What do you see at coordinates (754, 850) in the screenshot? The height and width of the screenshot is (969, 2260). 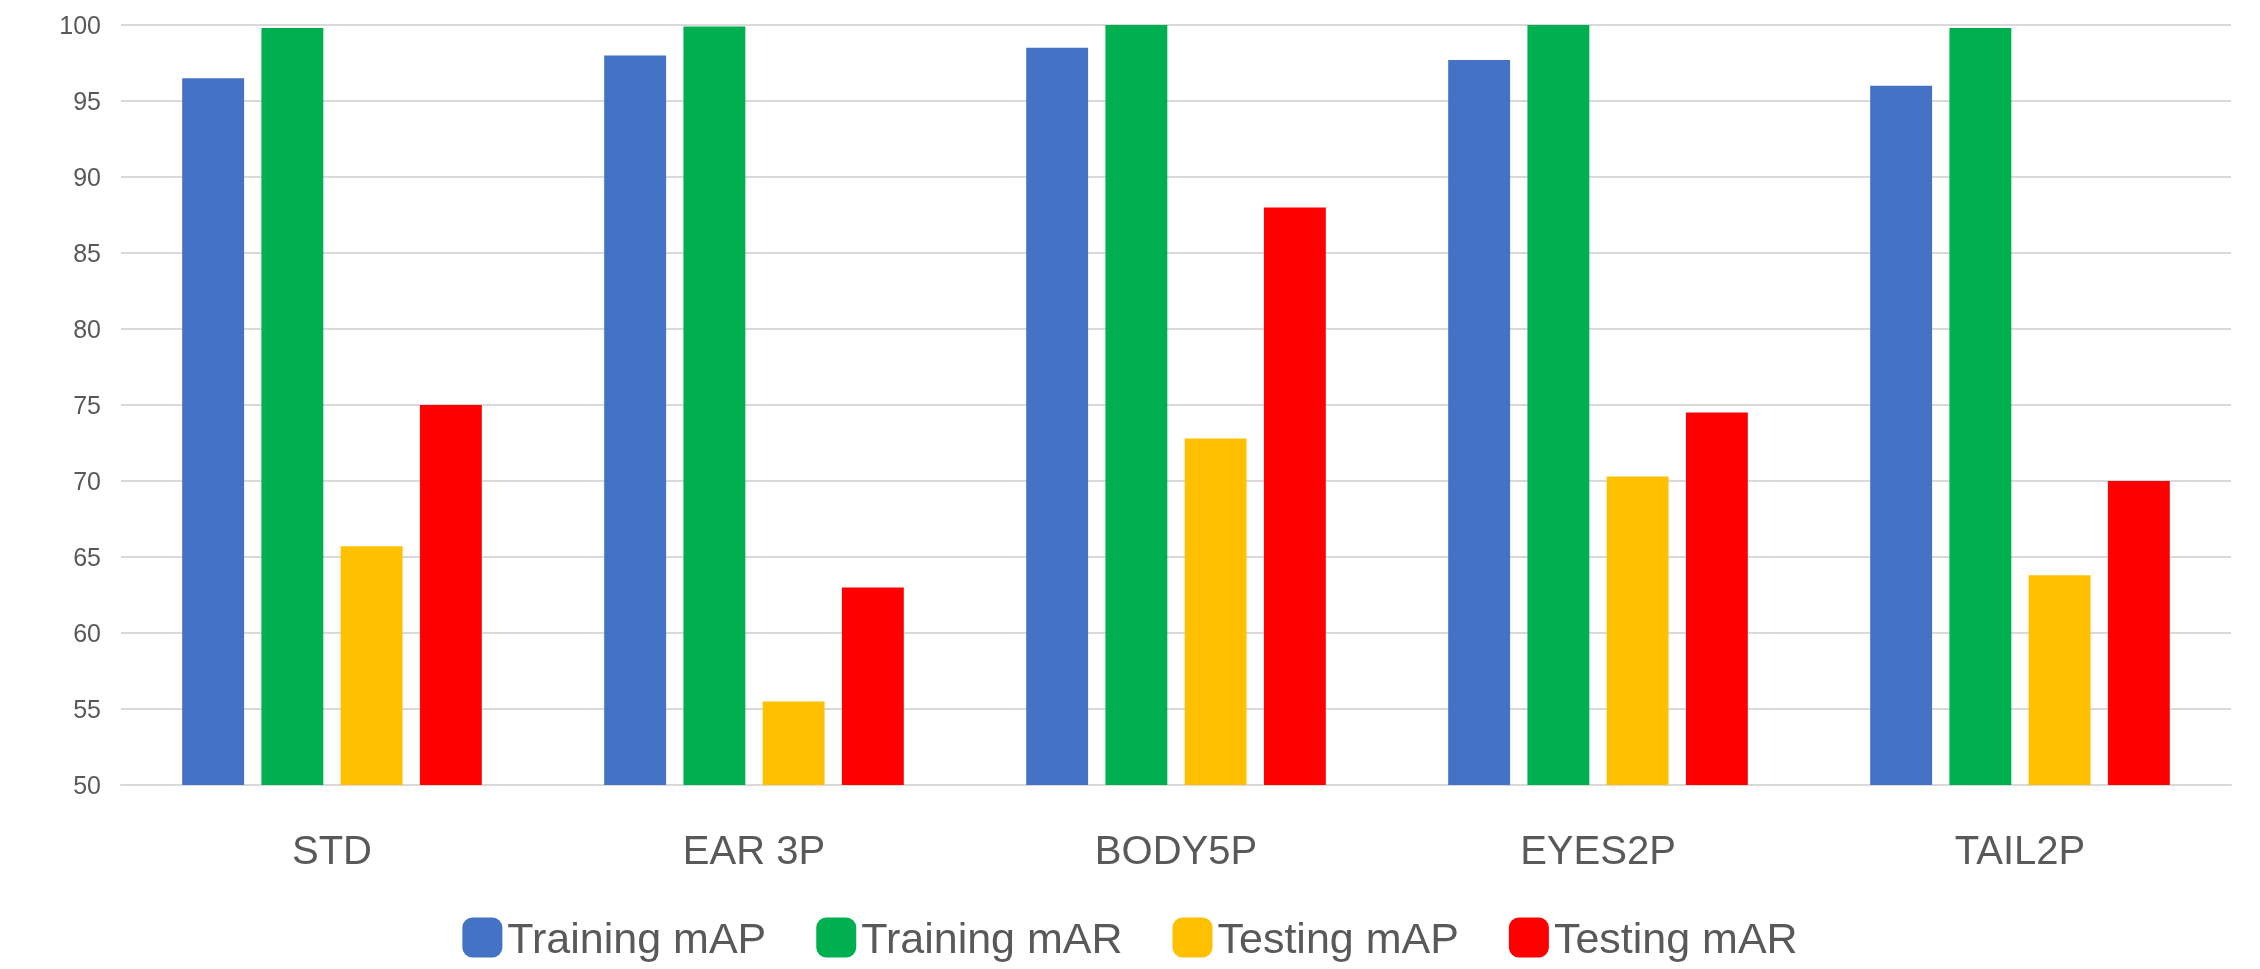 I see `x-tick-label: EAR 3P` at bounding box center [754, 850].